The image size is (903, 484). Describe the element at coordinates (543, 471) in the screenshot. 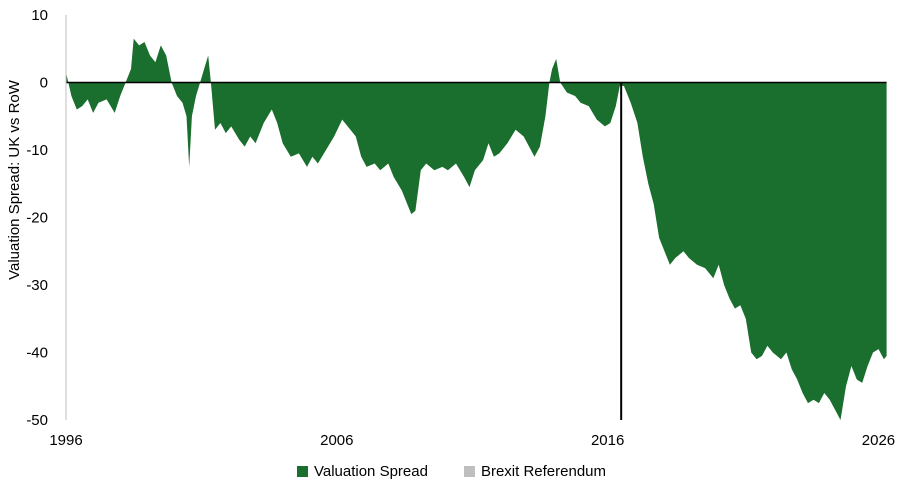

I see `legend-label-brexit-referendum: Brexit Referendum` at that location.